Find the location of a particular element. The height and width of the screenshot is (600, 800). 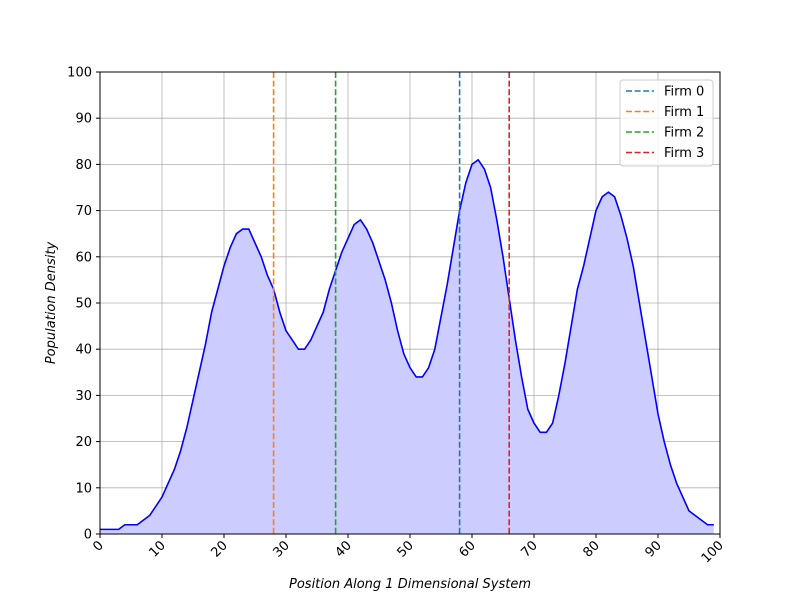

x-axis-label: Position Along 1 Dimensional System is located at coordinates (410, 584).